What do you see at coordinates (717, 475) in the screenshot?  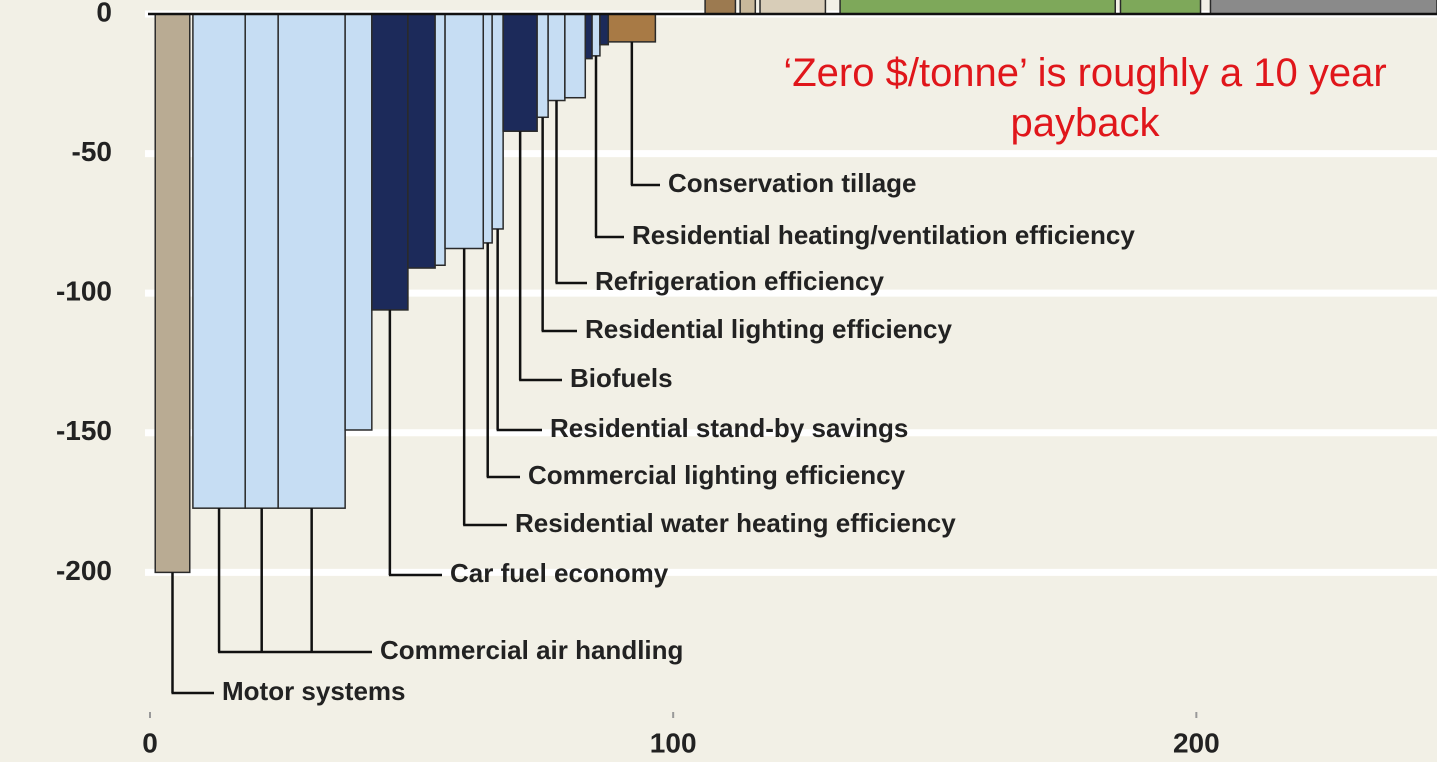 I see `bar-label: Commercial lighting efficiency` at bounding box center [717, 475].